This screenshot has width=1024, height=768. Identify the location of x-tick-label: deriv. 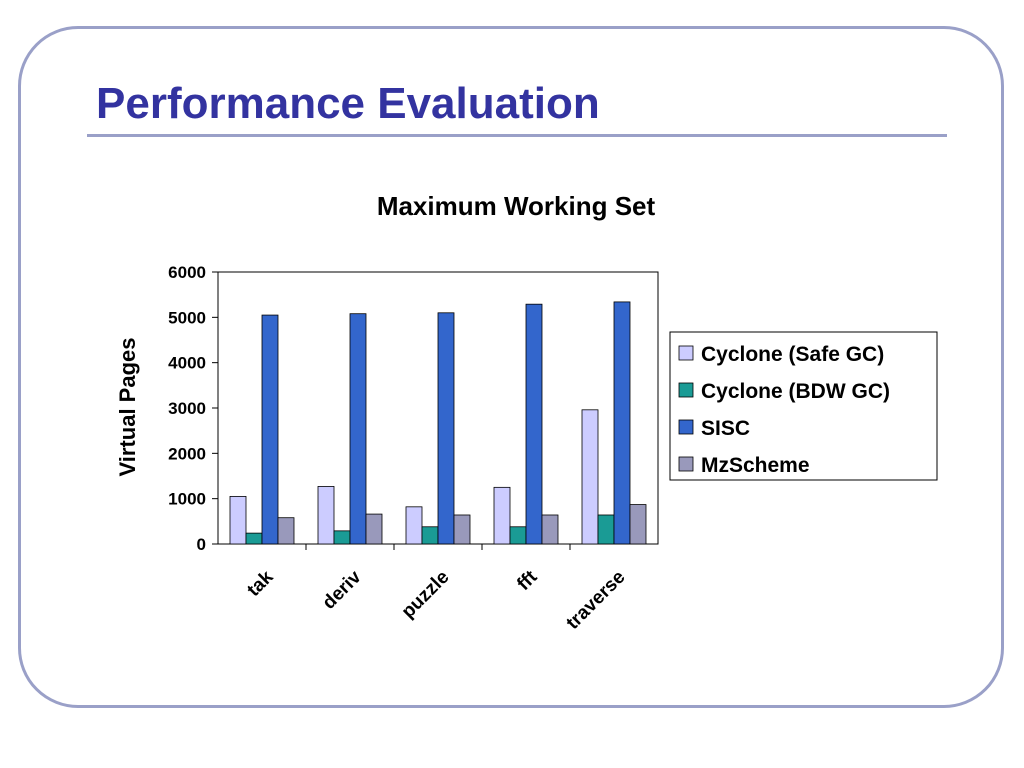
(342, 589).